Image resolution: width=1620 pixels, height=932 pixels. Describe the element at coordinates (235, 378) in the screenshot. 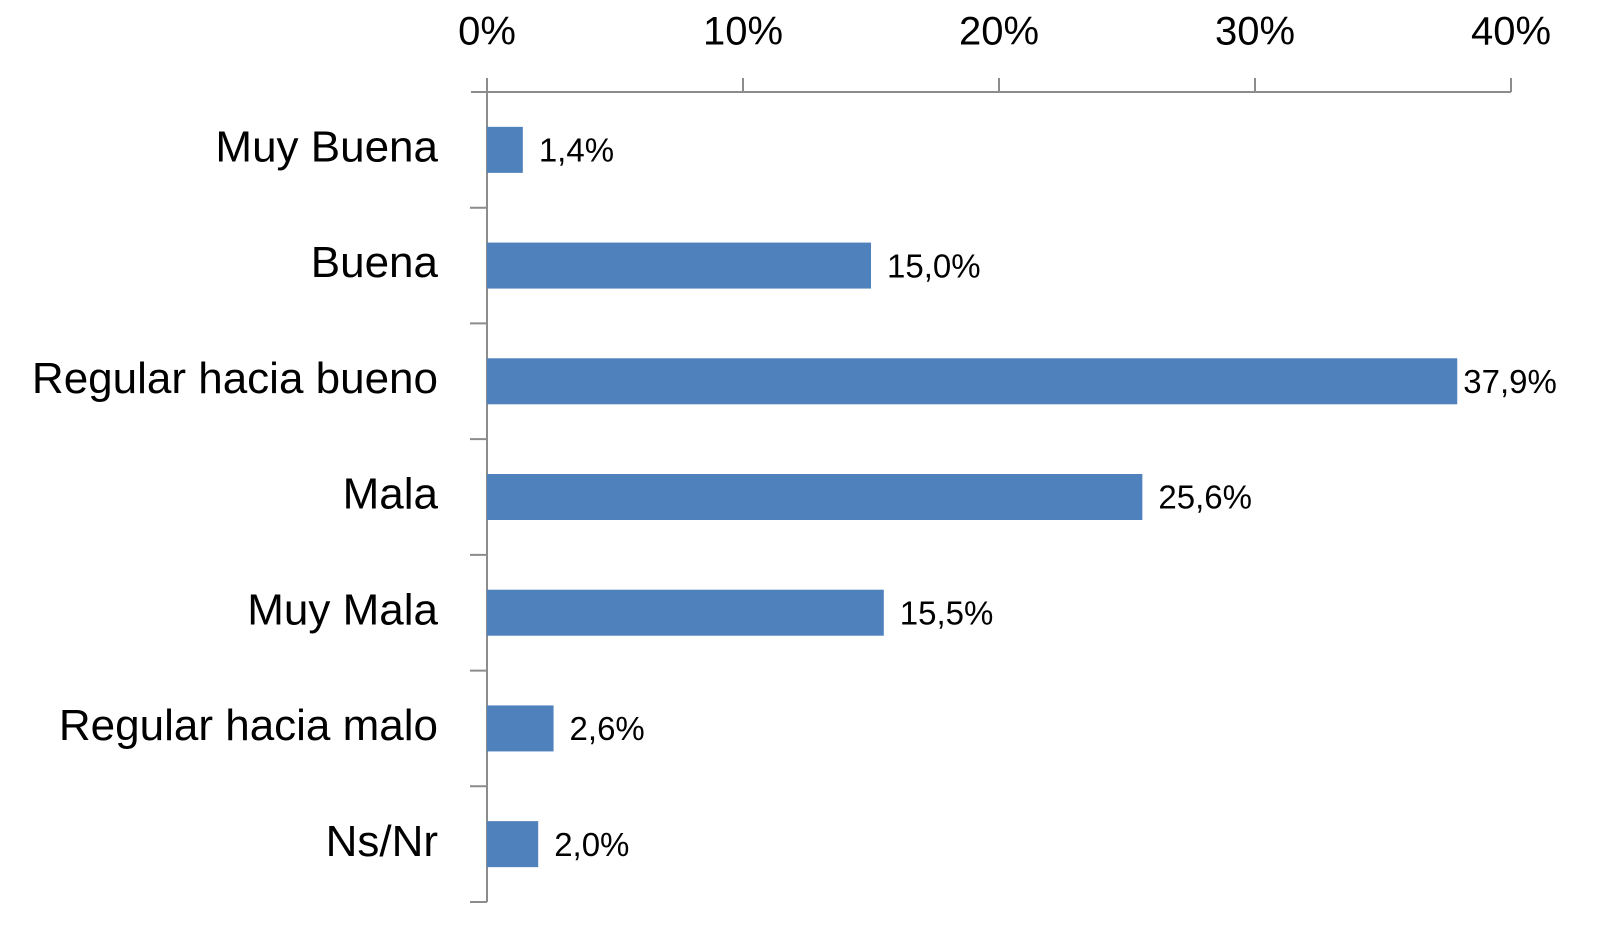

I see `category-label: Regular hacia bueno` at that location.